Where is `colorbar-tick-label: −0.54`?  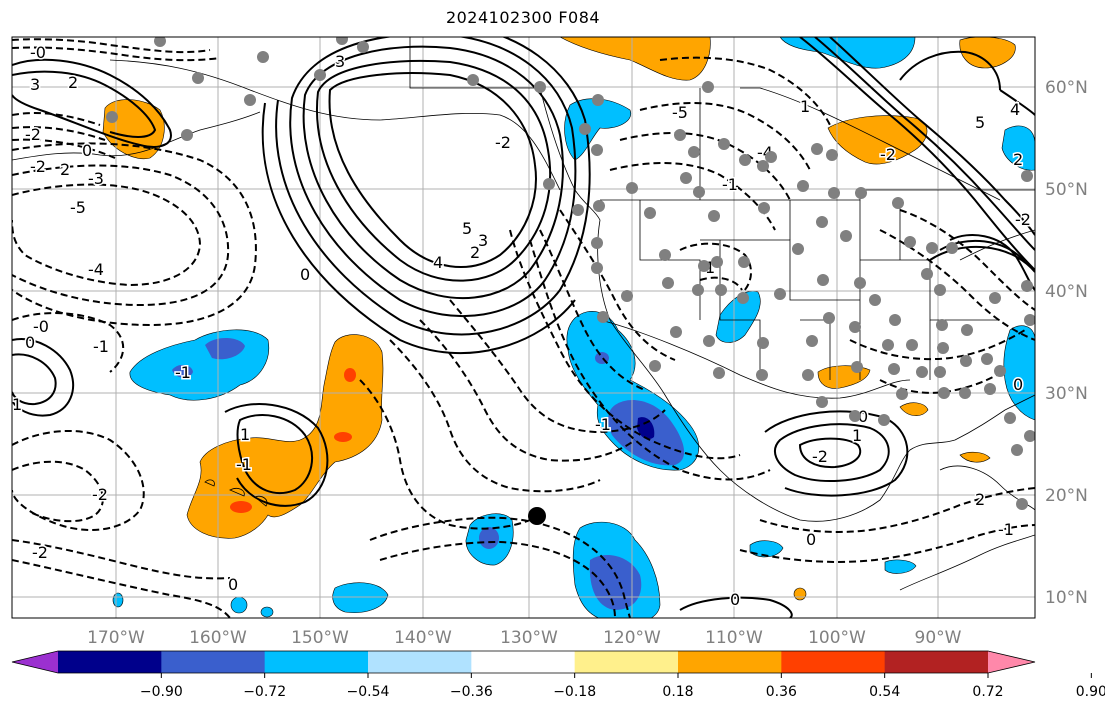
colorbar-tick-label: −0.54 is located at coordinates (368, 692).